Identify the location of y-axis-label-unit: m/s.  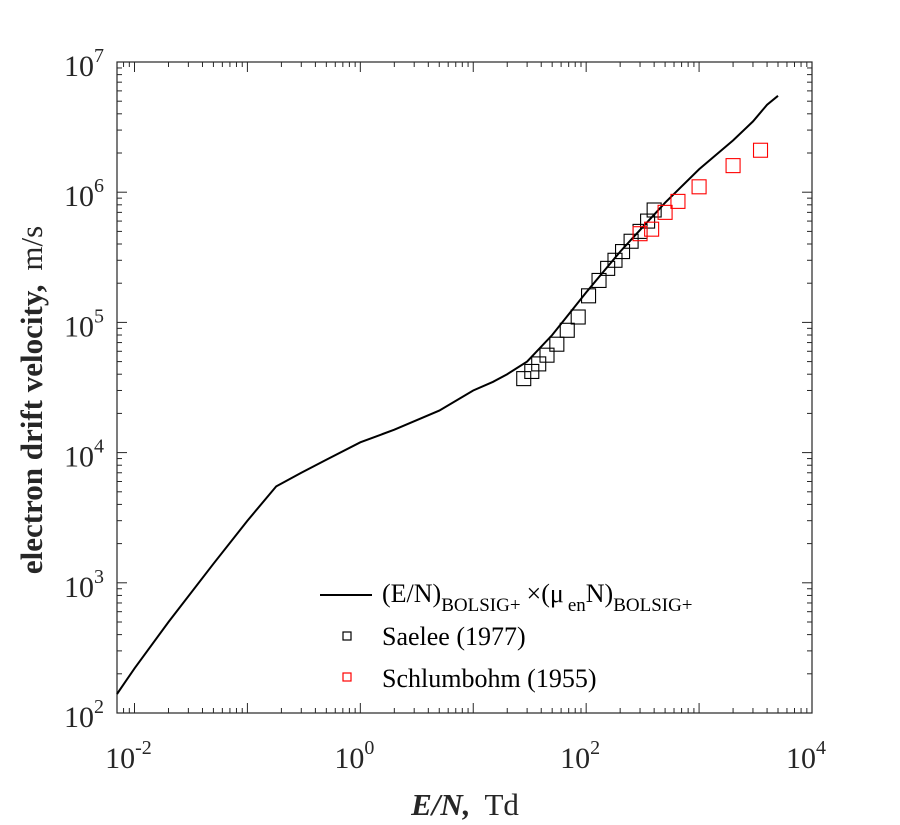
(31, 248).